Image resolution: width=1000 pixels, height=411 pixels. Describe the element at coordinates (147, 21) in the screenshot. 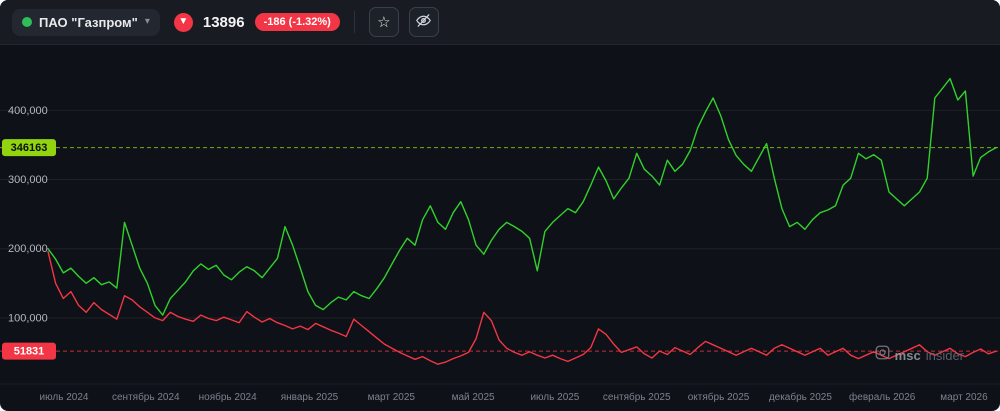

I see `chevron-down-icon: ▾` at that location.